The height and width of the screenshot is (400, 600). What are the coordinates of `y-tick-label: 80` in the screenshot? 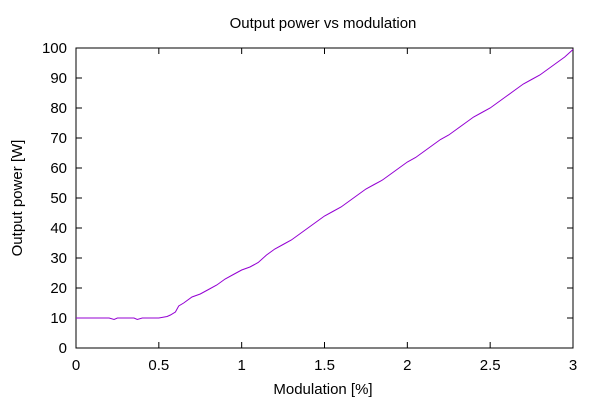 It's located at (58, 108).